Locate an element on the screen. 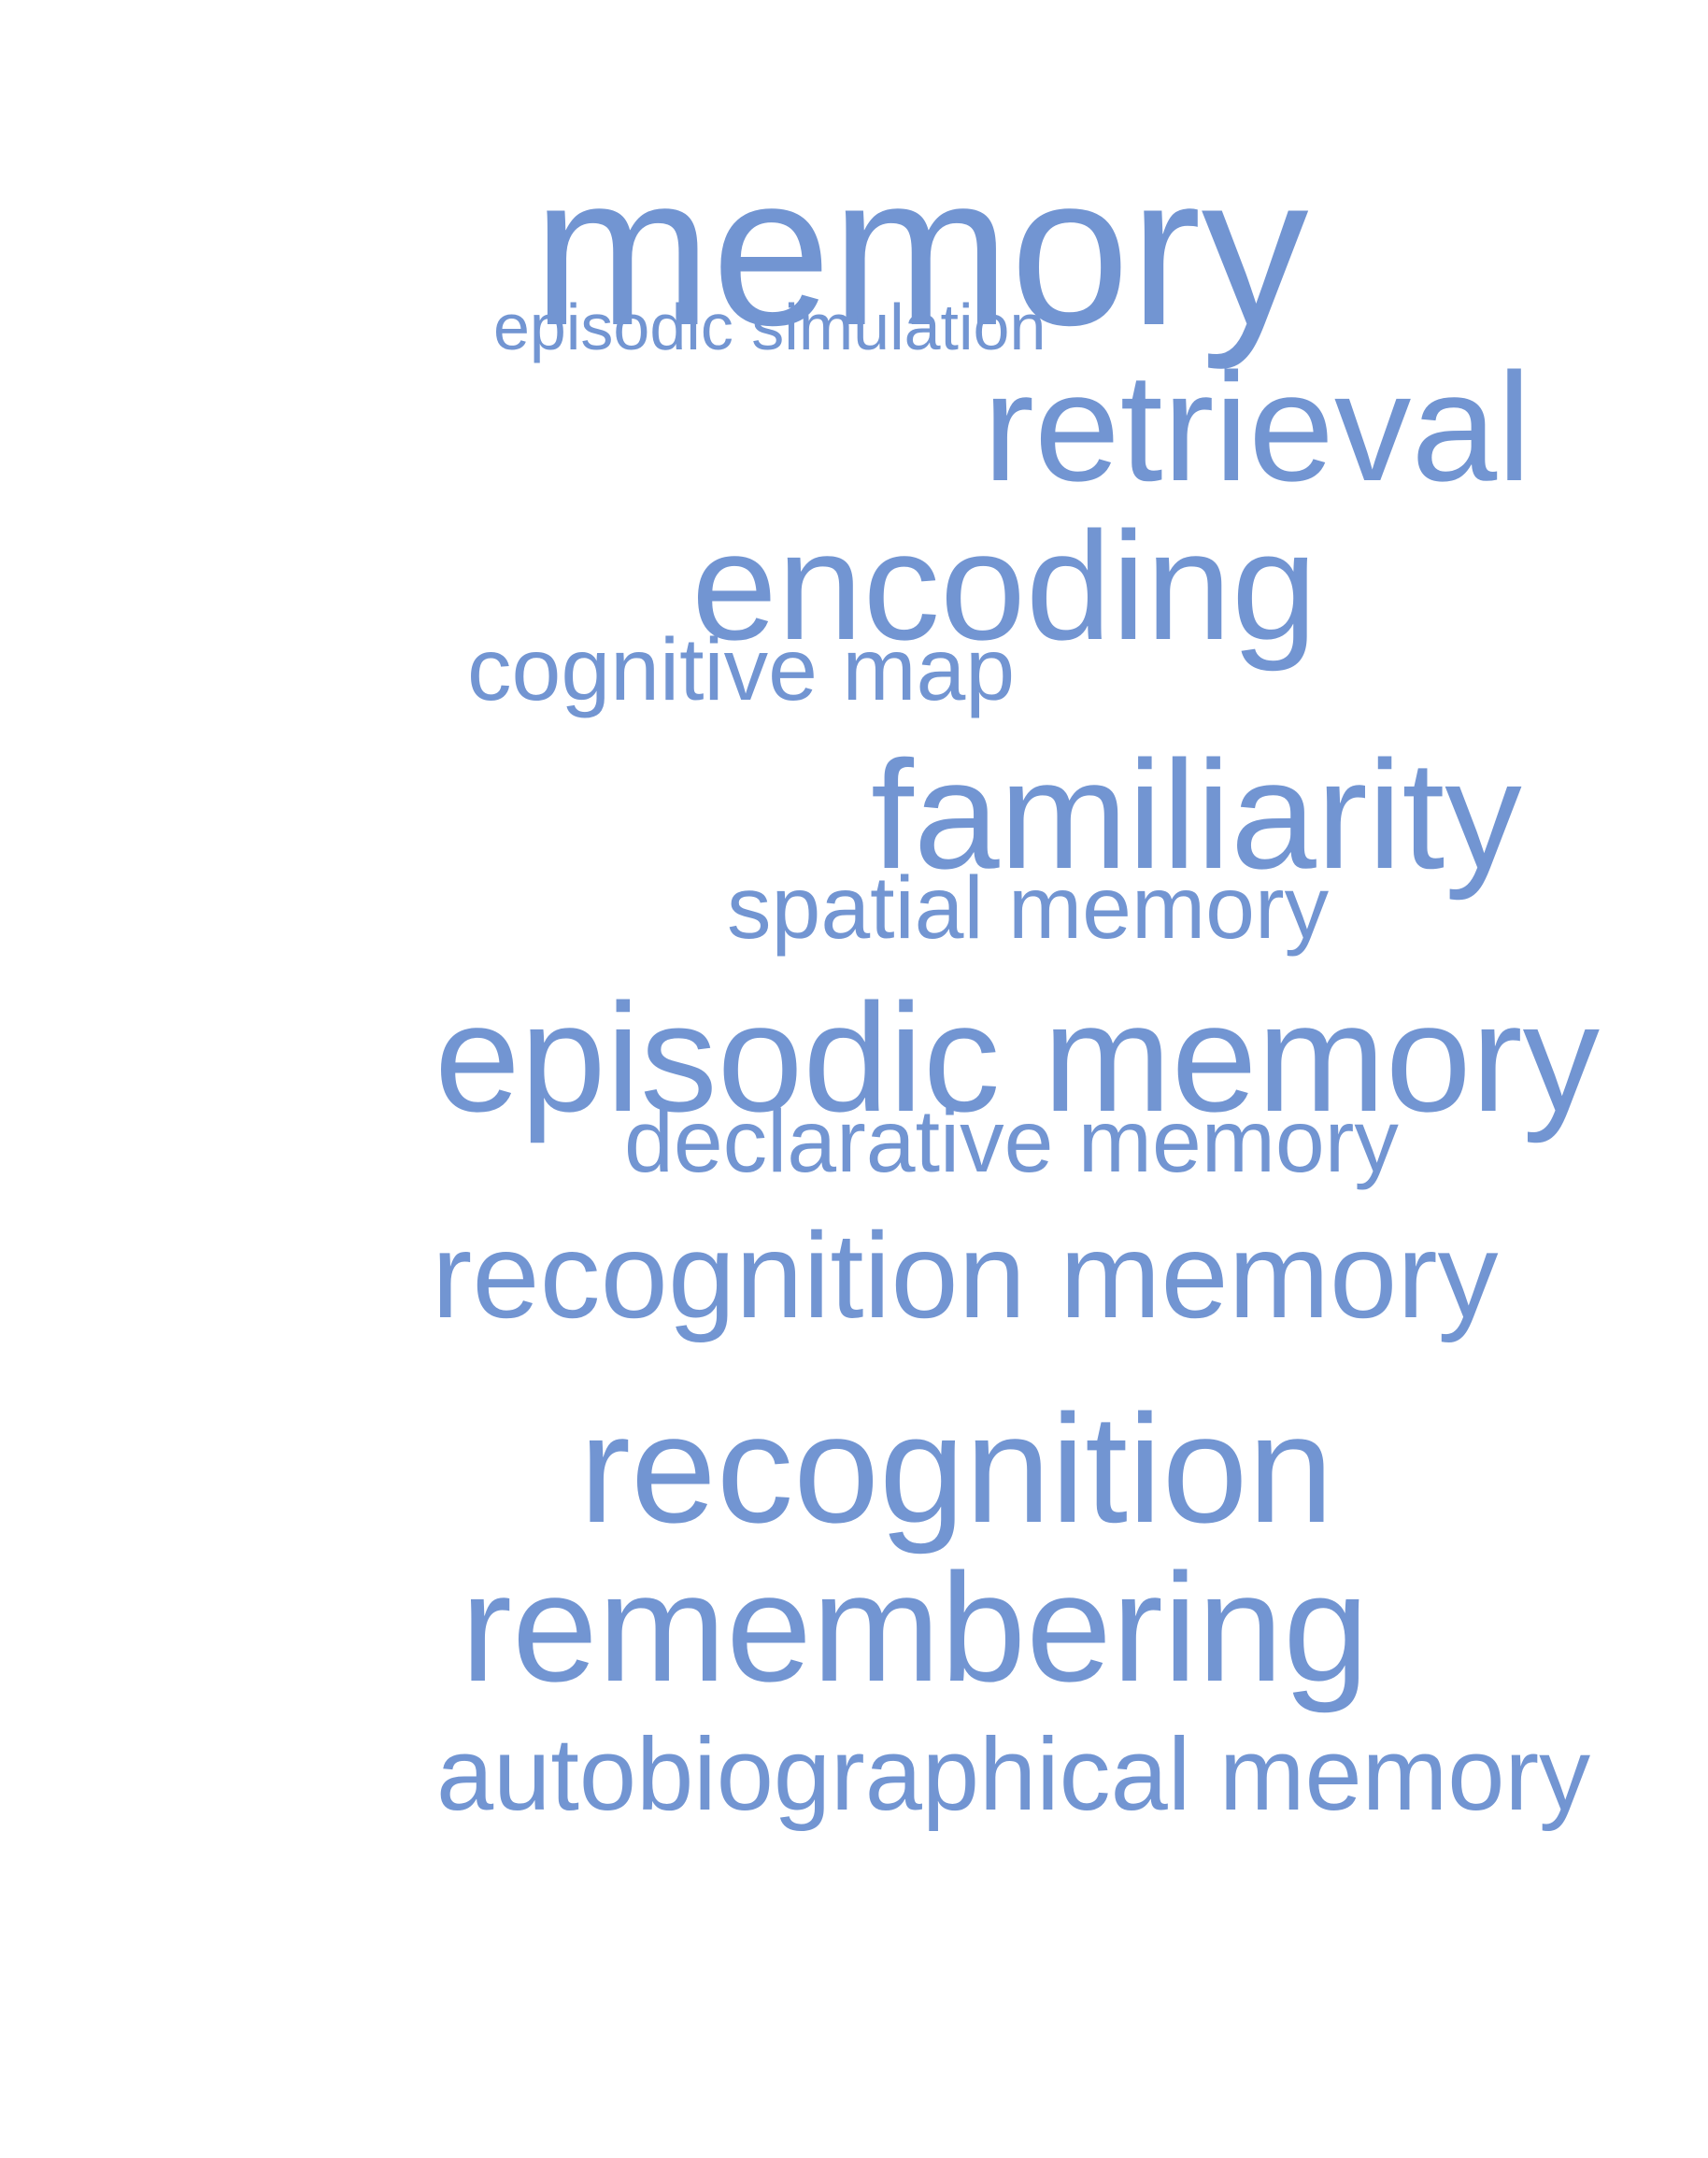 Image resolution: width=1708 pixels, height=2158 pixels. word-spatial-memory: spatial memory is located at coordinates (1029, 908).